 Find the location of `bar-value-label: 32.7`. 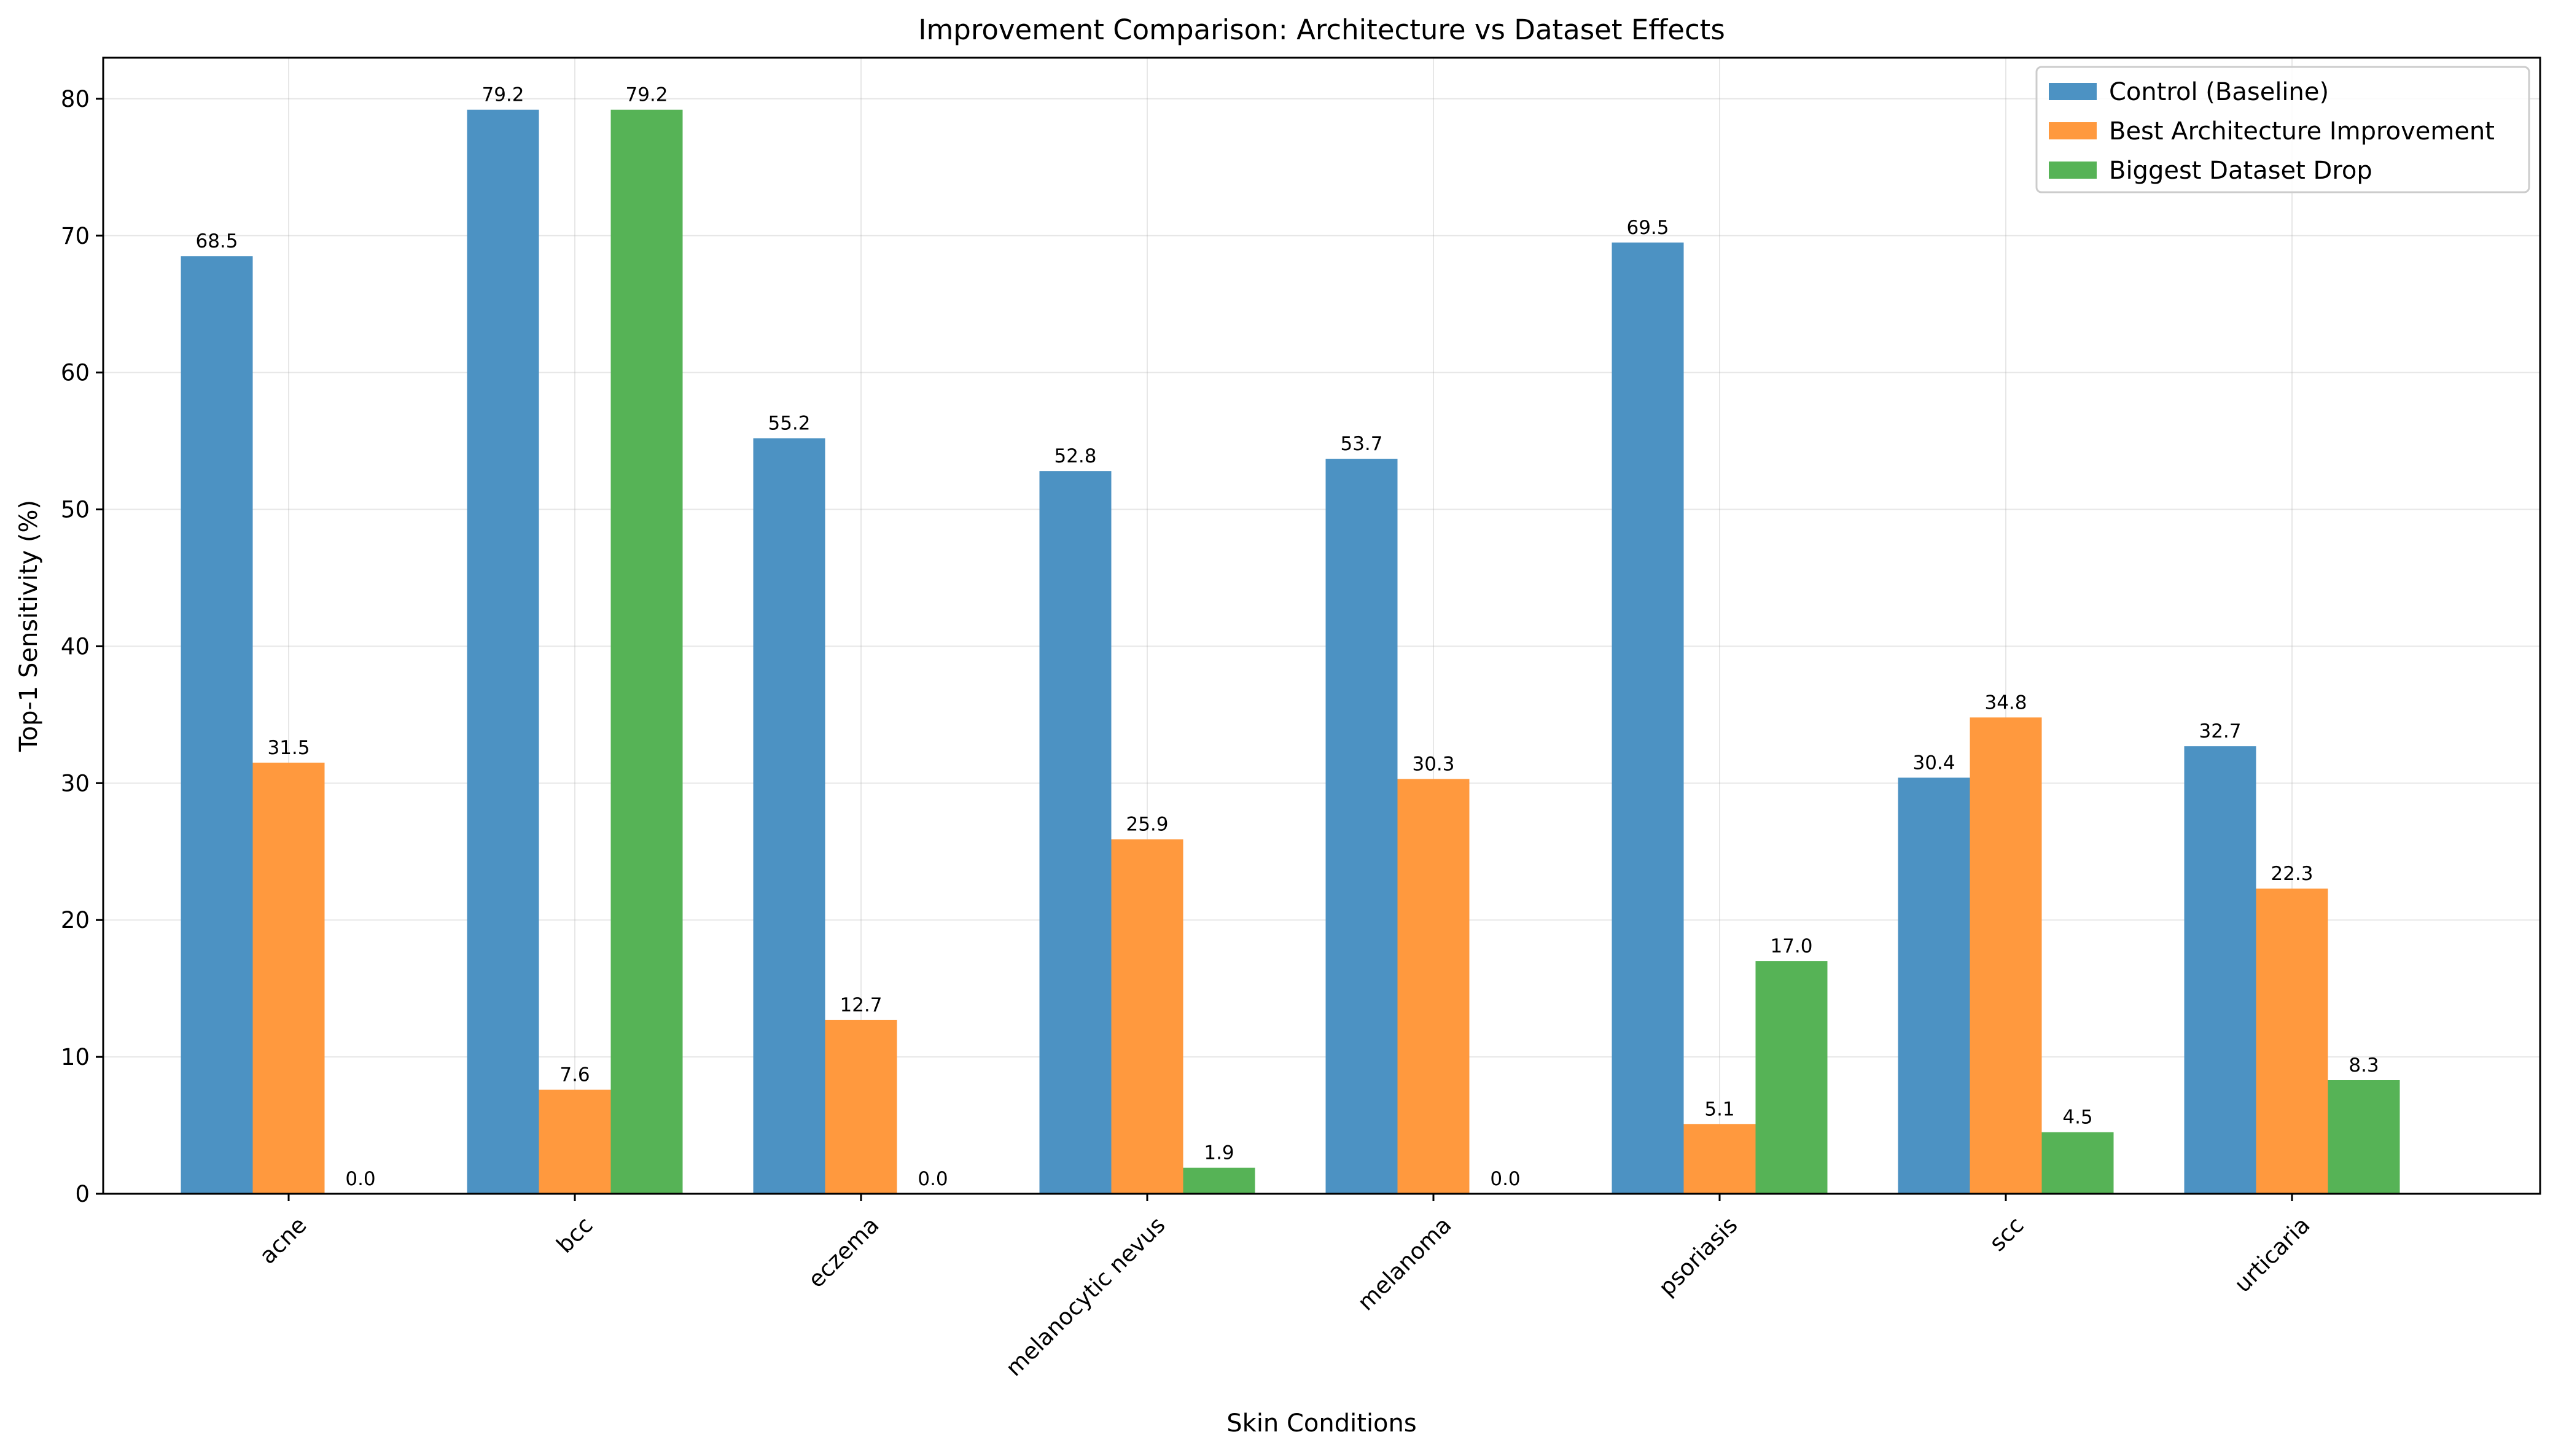

bar-value-label: 32.7 is located at coordinates (2220, 731).